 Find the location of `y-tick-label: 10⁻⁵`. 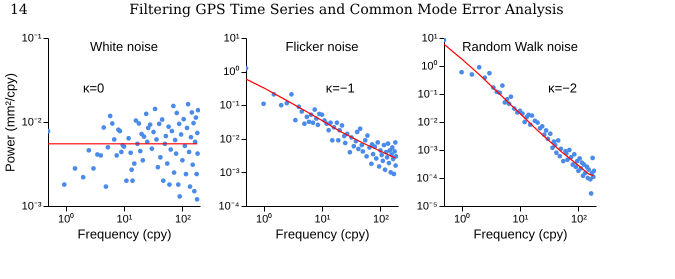

y-tick-label: 10⁻⁵ is located at coordinates (427, 206).